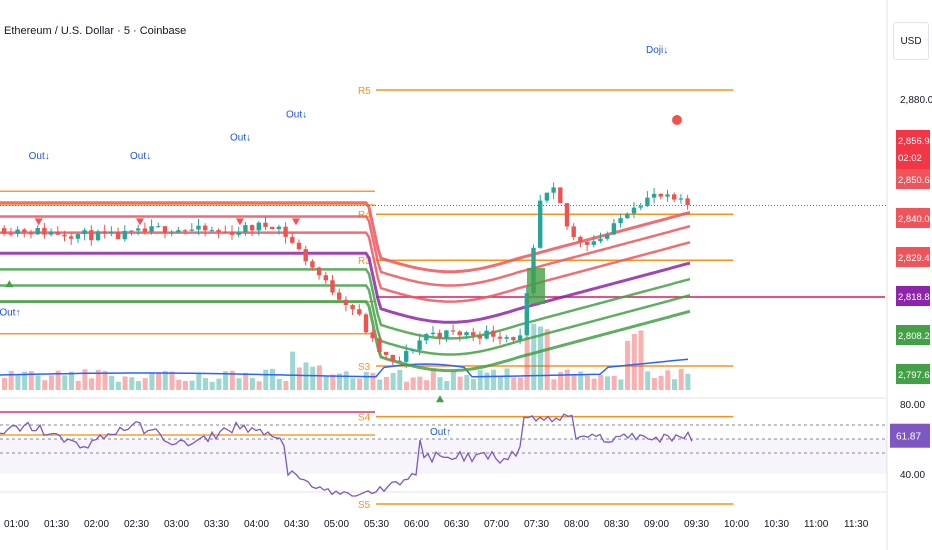 The width and height of the screenshot is (932, 550). I want to click on time-tick: 06:00, so click(416, 524).